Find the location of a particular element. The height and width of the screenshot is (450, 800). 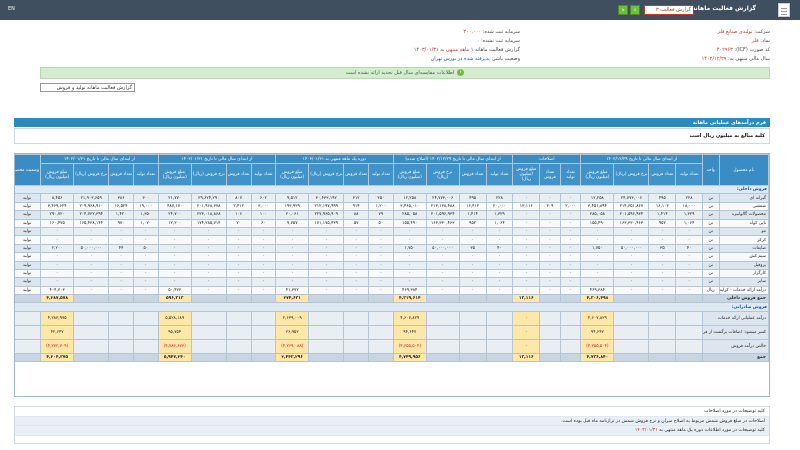

section-title: فرم درآمد‌های عملیاتی ماهانه is located at coordinates (392, 122).